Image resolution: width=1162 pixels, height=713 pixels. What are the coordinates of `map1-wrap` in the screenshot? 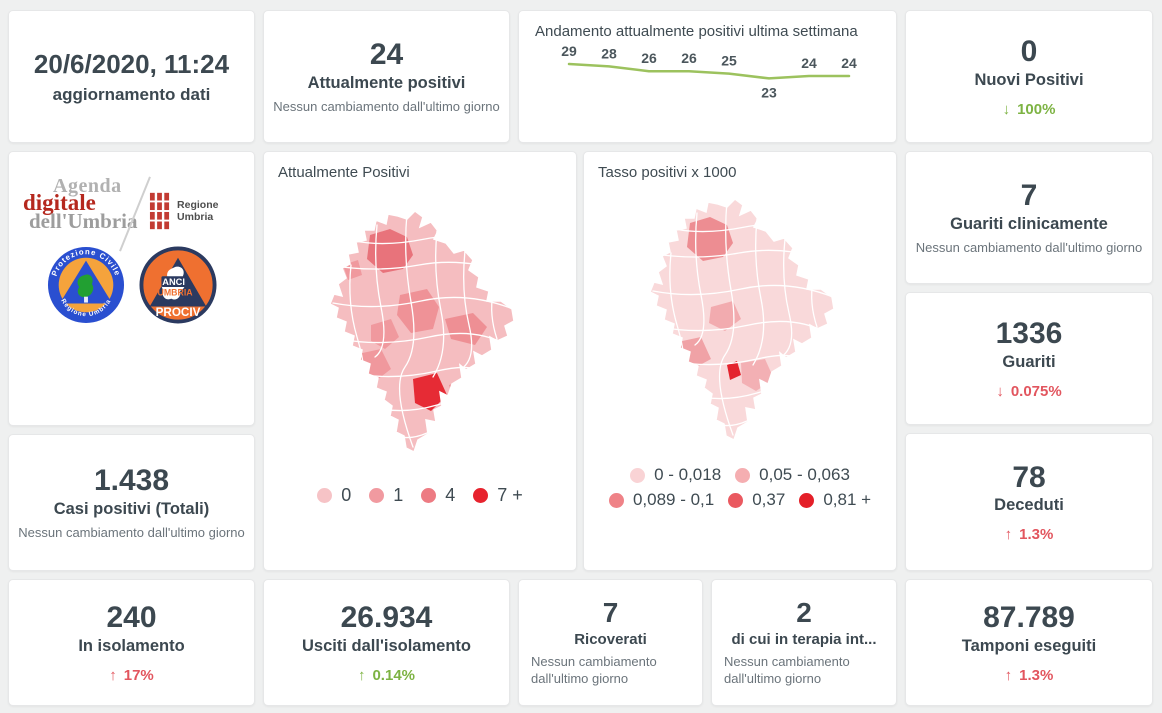 It's located at (420, 337).